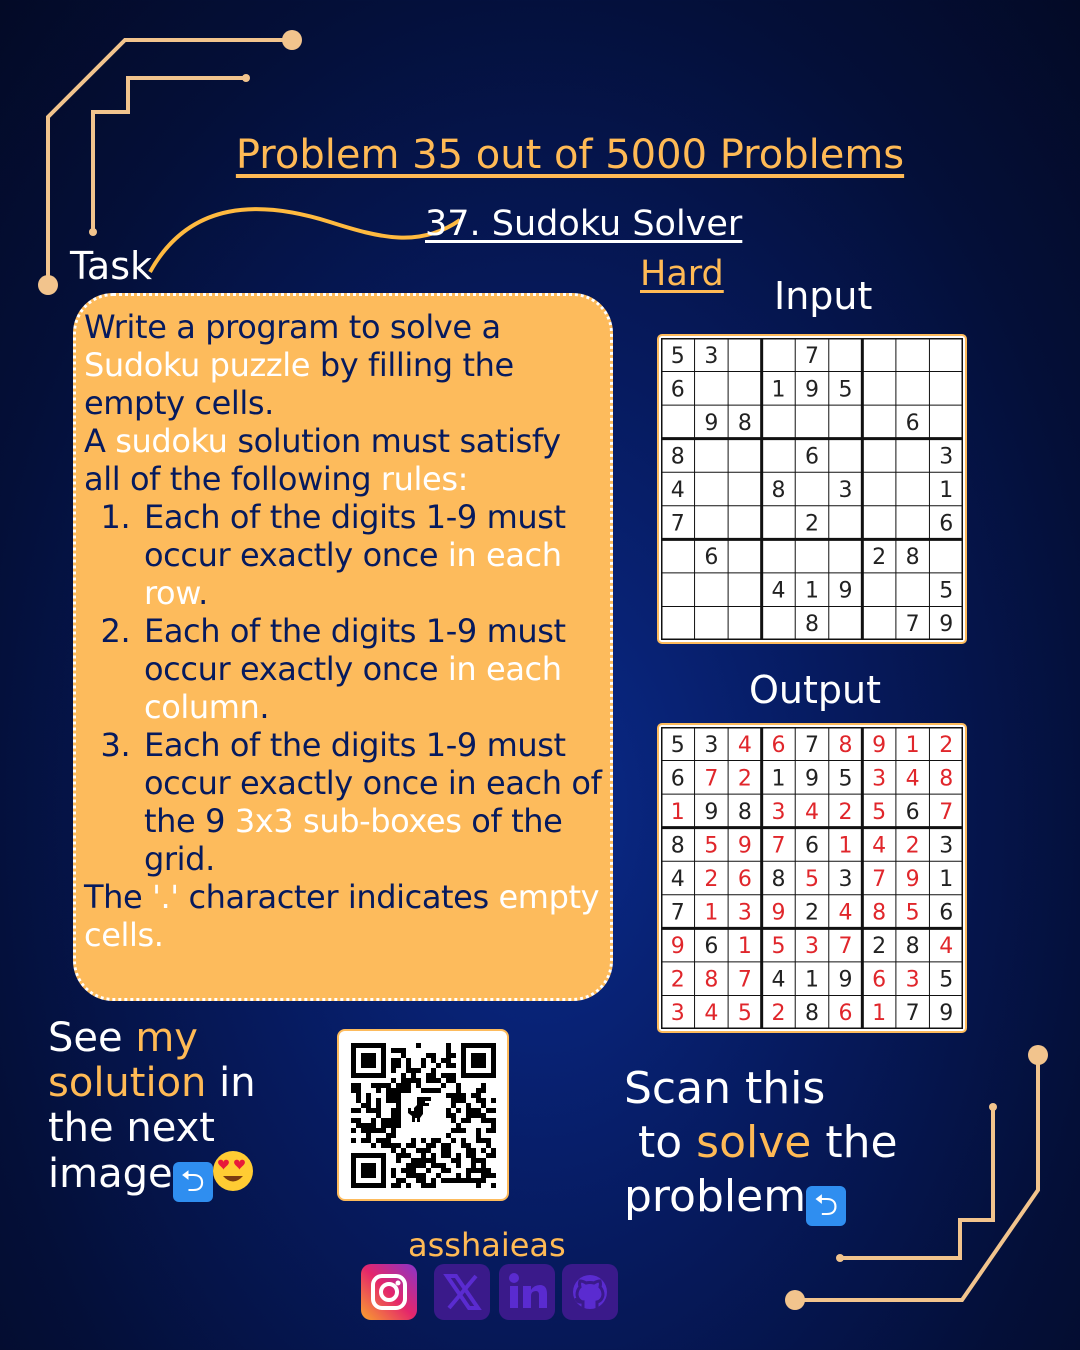 The image size is (1080, 1350). I want to click on linkedin-icon, so click(527, 1292).